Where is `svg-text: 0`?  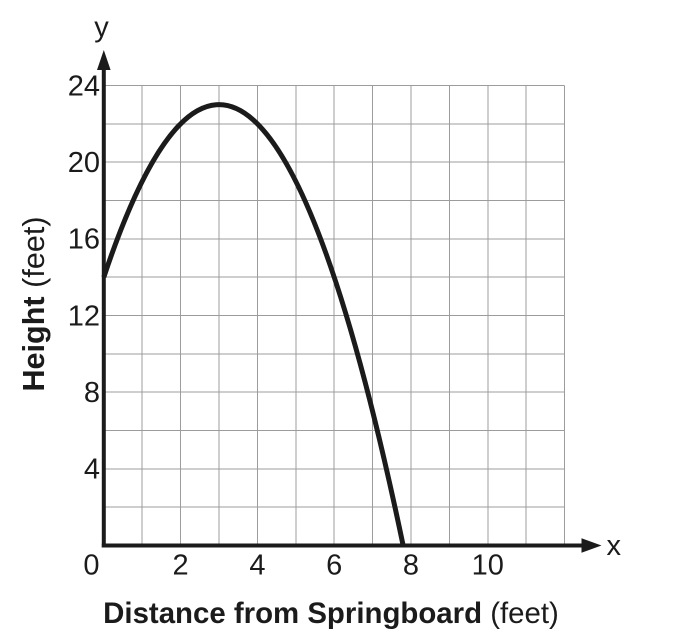
svg-text: 0 is located at coordinates (91, 566).